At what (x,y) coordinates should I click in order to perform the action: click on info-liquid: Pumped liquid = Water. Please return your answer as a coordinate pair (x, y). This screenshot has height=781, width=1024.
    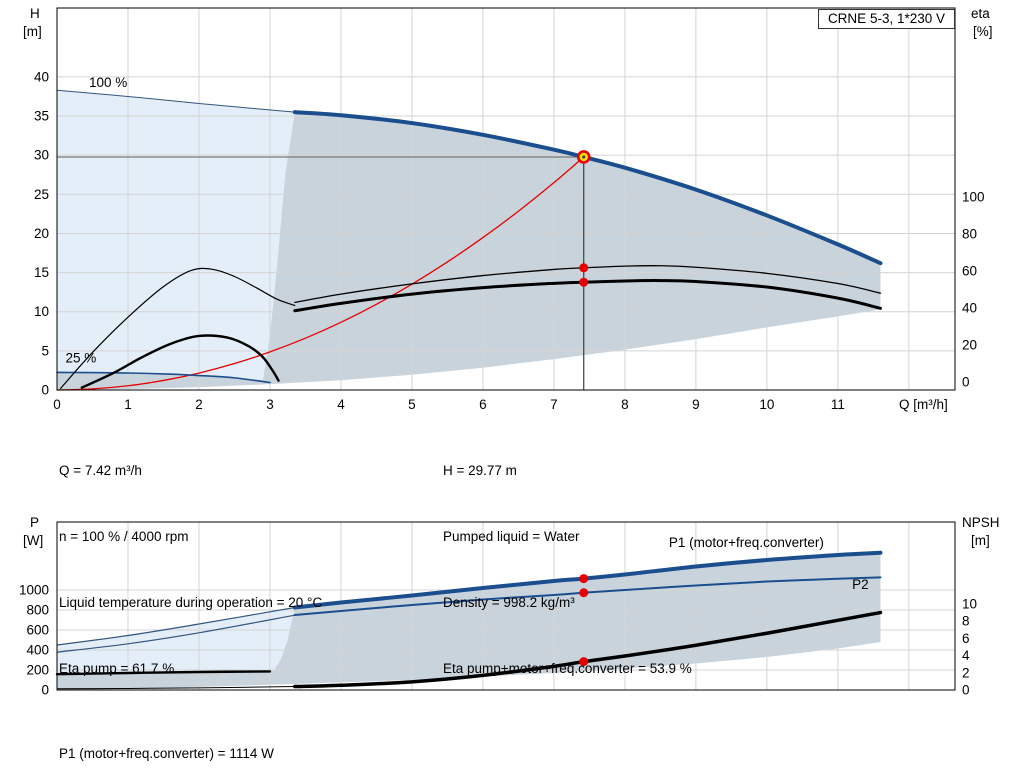
    Looking at the image, I should click on (511, 536).